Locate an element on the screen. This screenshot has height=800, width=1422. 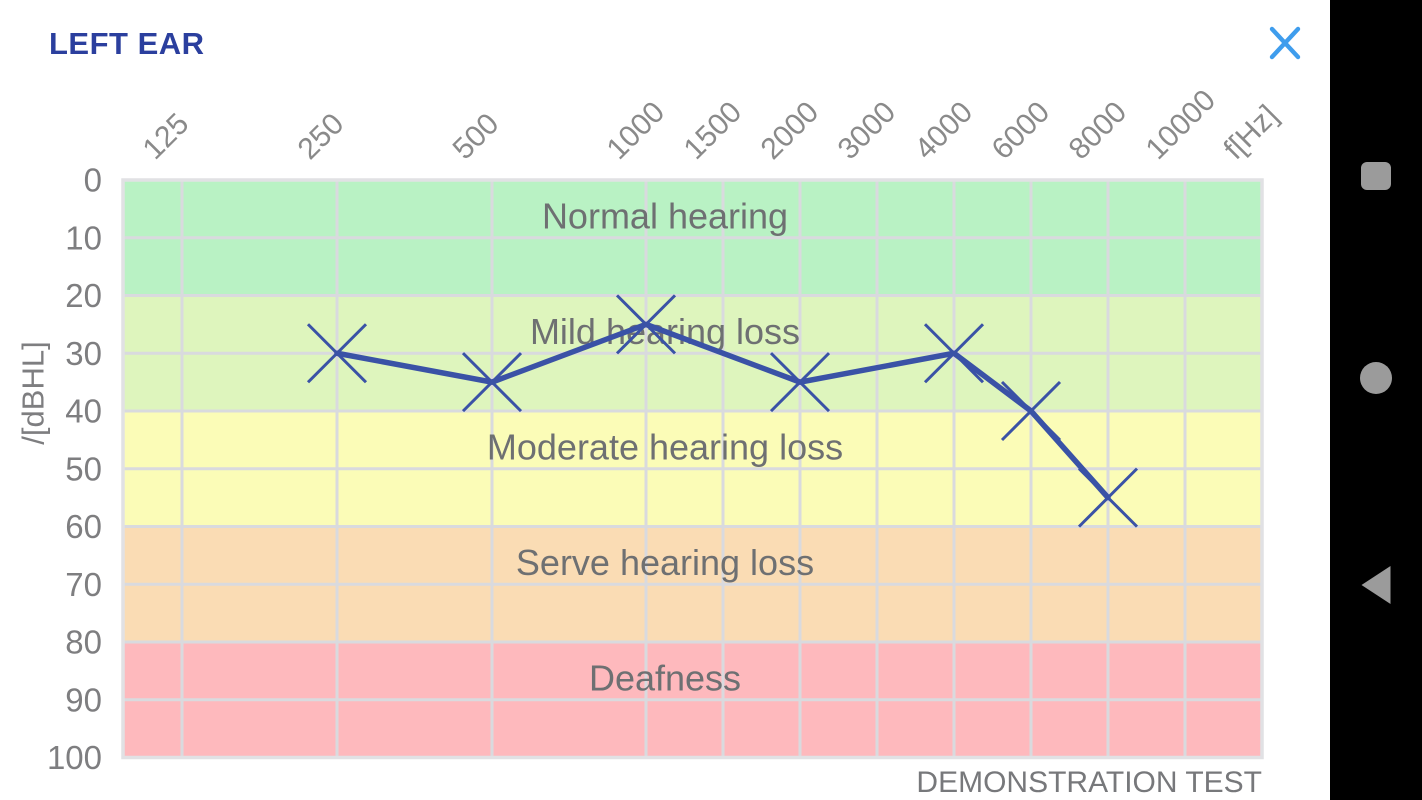
x-tick-label: 1500 is located at coordinates (713, 130).